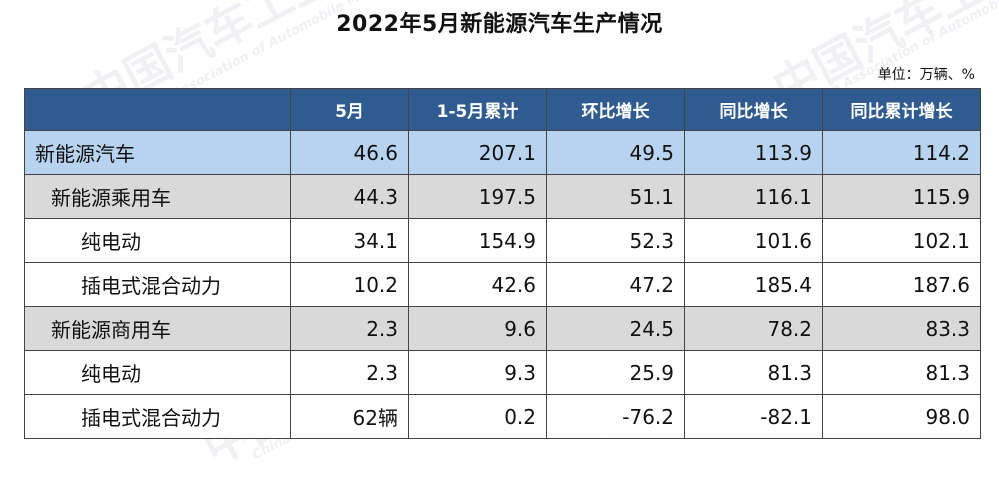 This screenshot has height=478, width=999. What do you see at coordinates (477, 284) in the screenshot?
I see `cell-value: 42.6` at bounding box center [477, 284].